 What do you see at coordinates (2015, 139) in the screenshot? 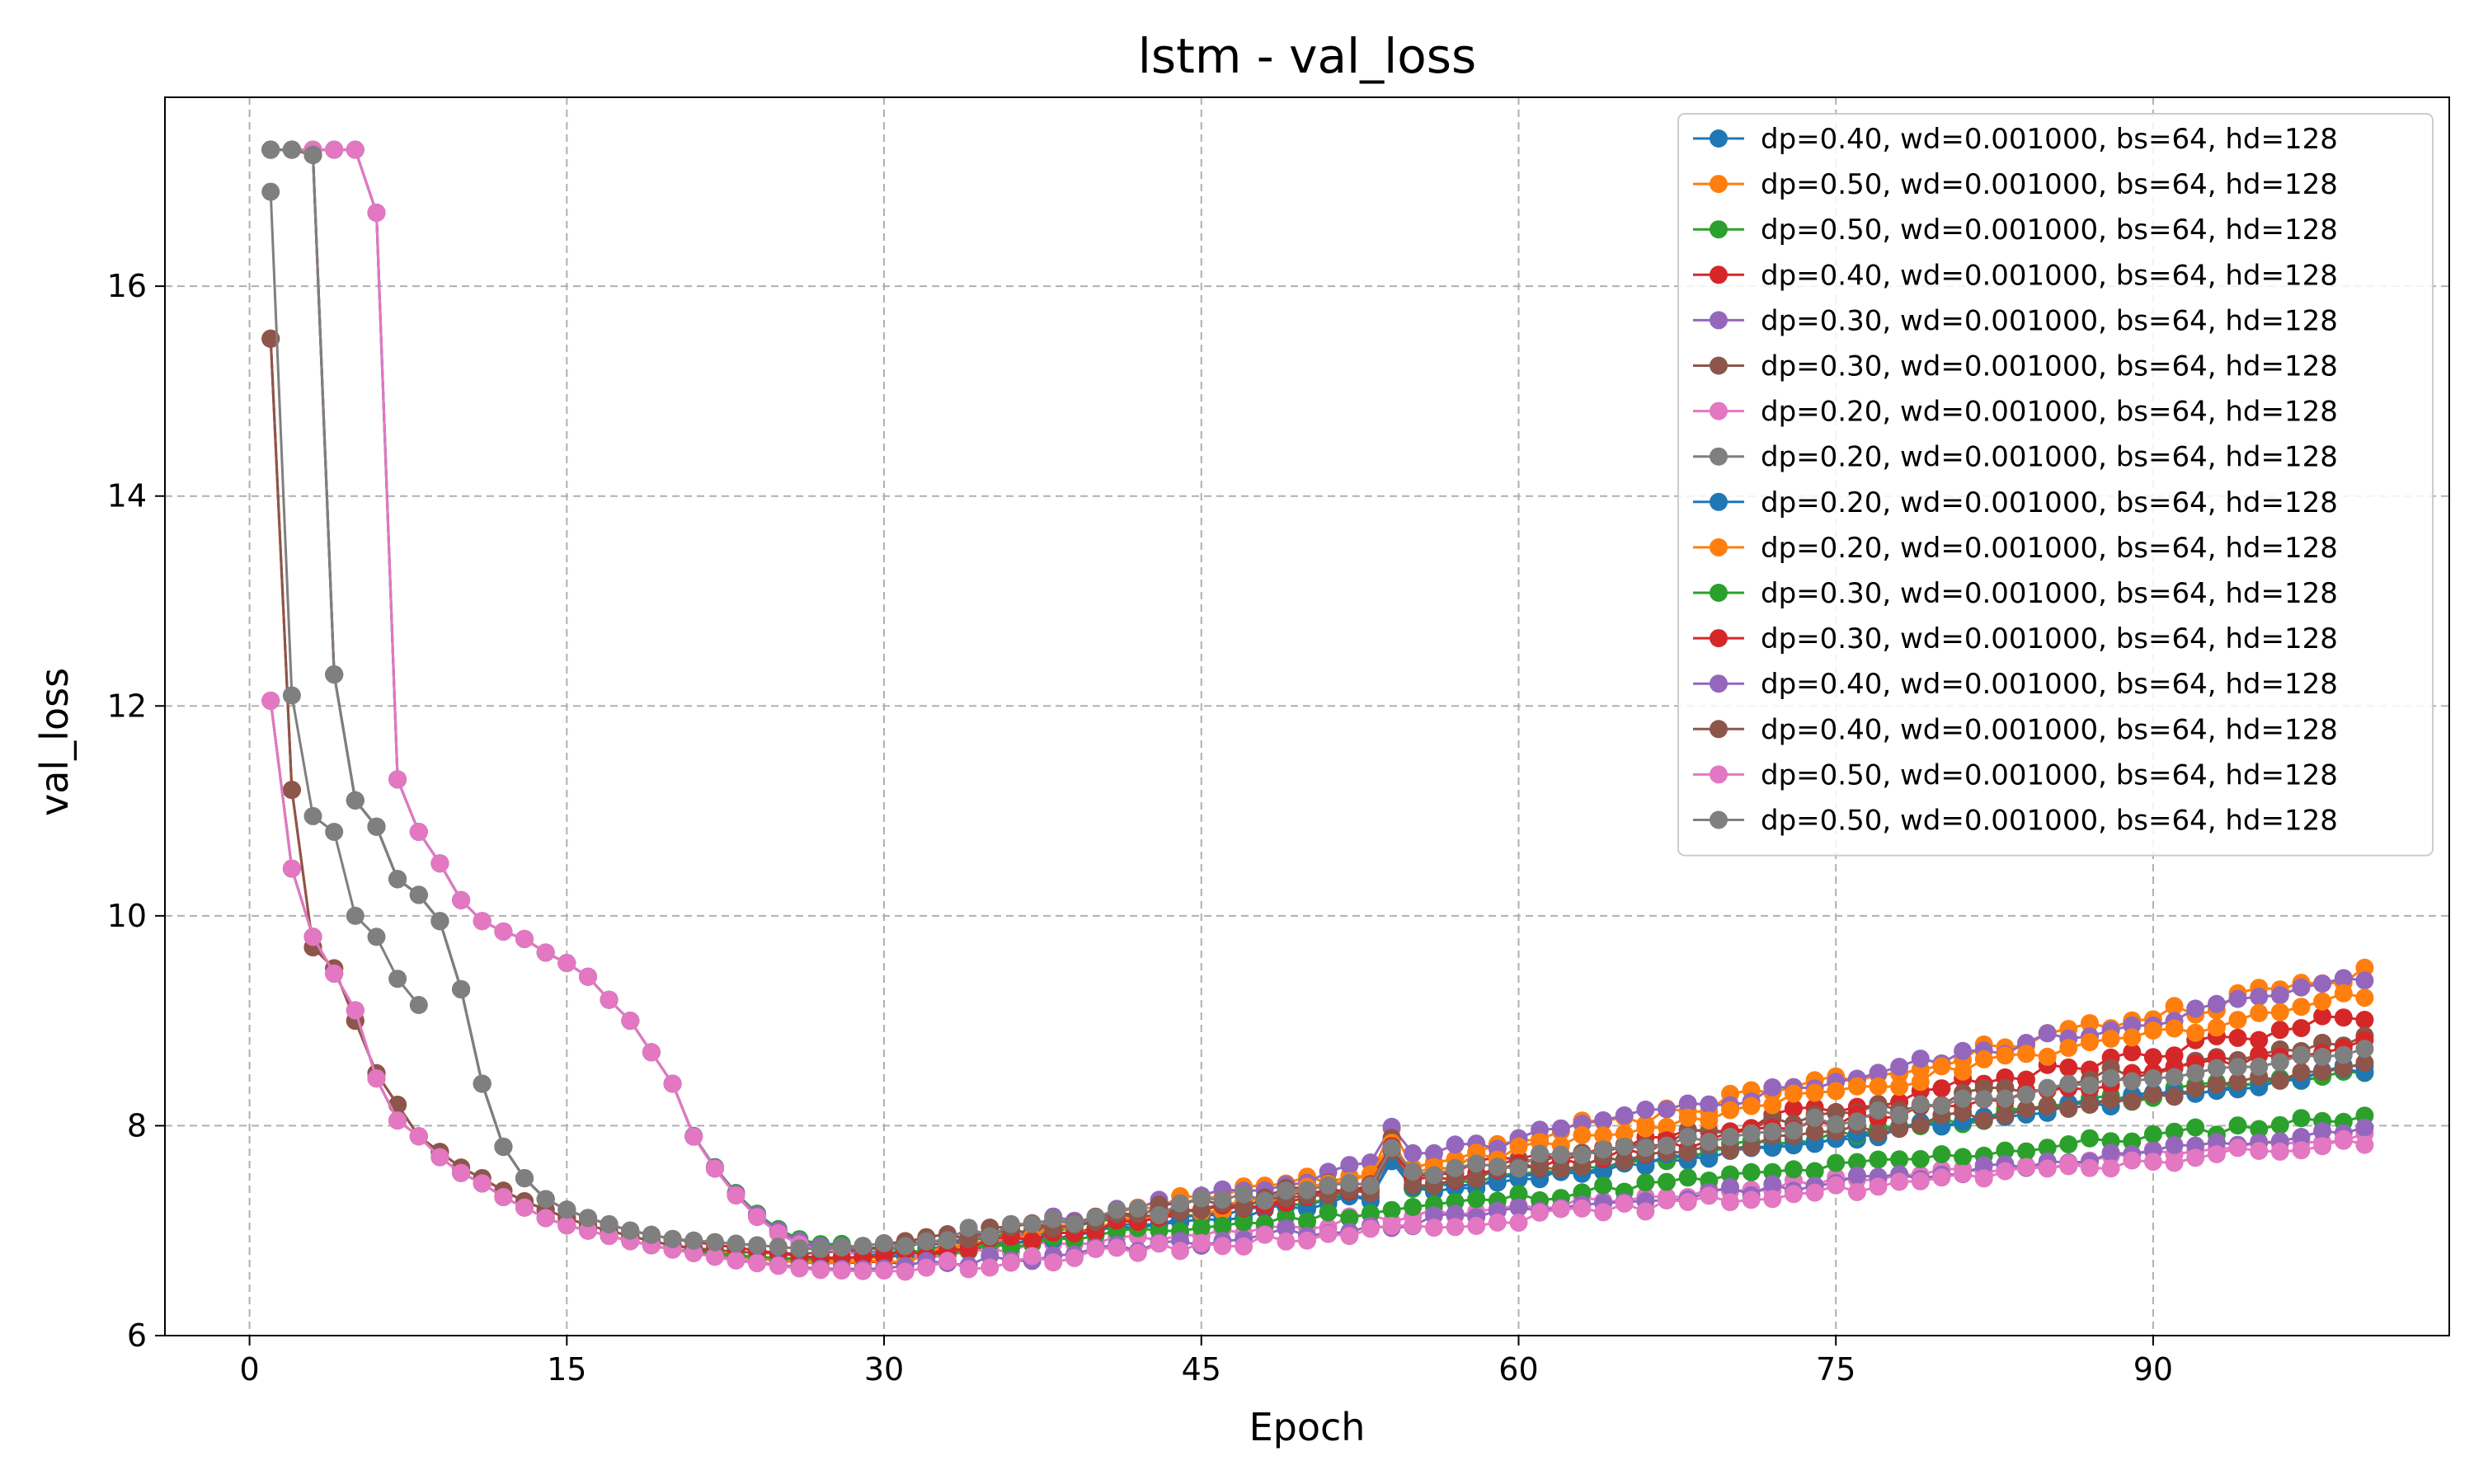
I see `legend-item: dp=0.40, wd=0.001000, bs=64, hd=128` at bounding box center [2015, 139].